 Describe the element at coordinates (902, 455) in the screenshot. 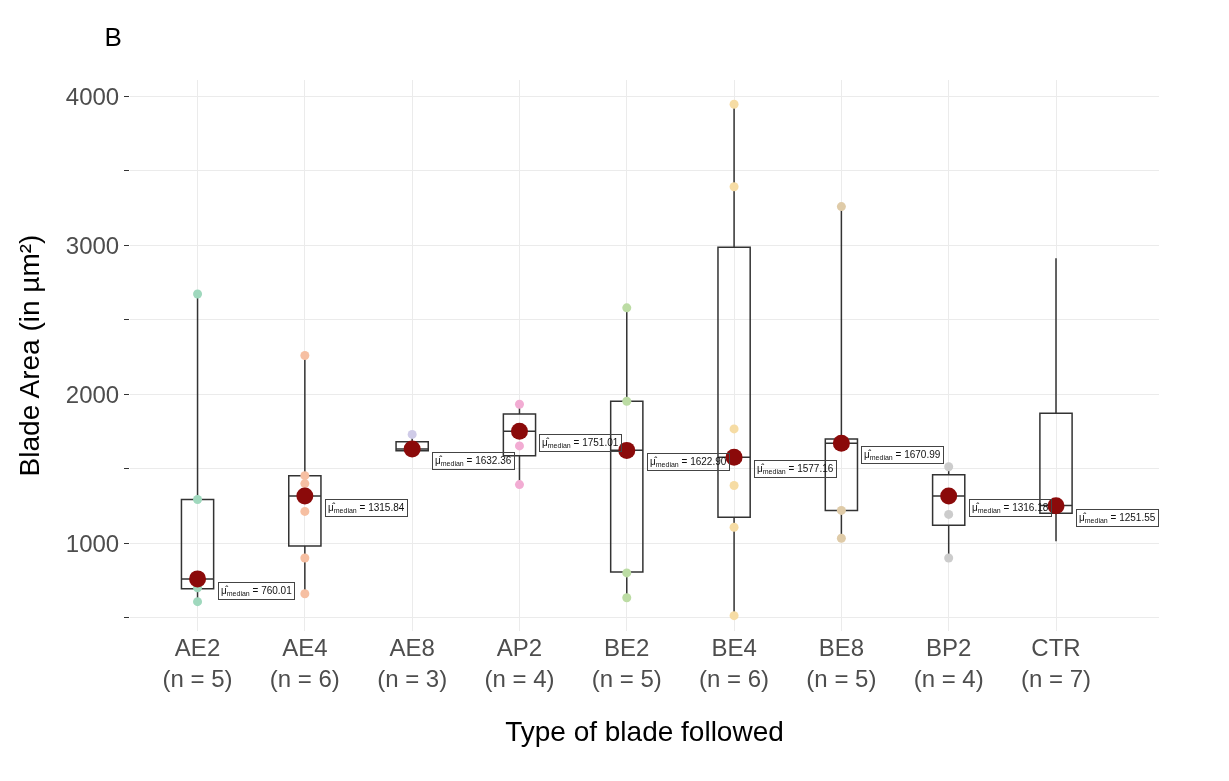

I see `data-label: μ̂$_{median}$ = 1670.99` at that location.